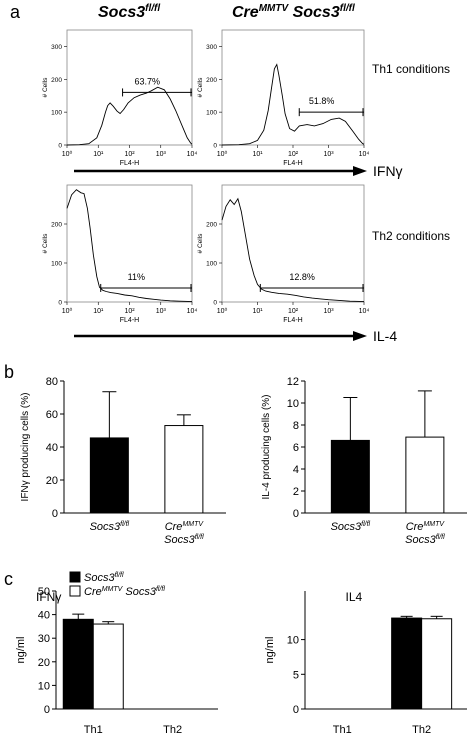 This screenshot has width=474, height=737. I want to click on x-tick-label: 10², so click(293, 311).